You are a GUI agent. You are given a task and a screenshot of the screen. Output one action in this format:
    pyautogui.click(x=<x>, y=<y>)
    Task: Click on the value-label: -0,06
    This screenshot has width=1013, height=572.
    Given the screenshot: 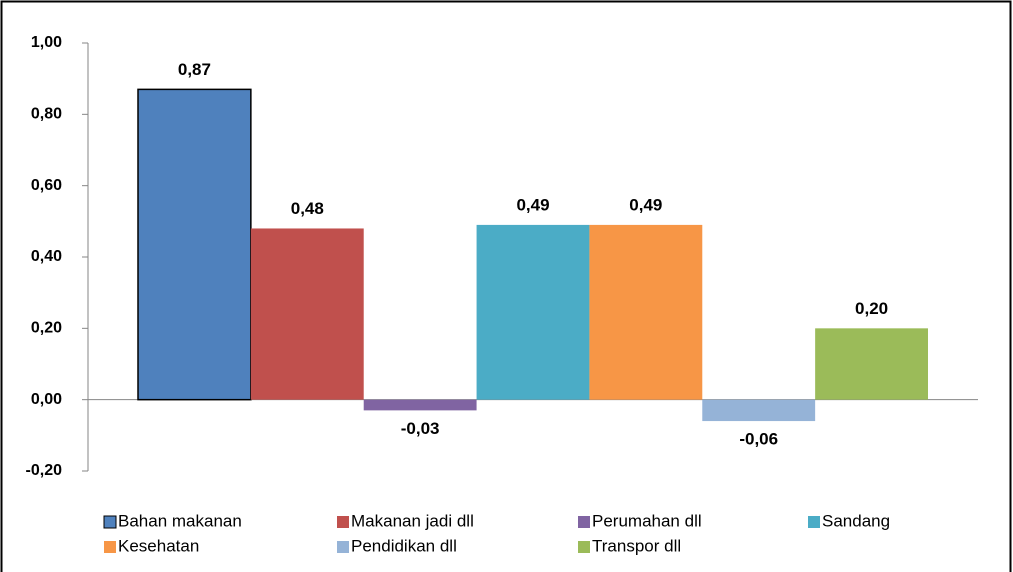 What is the action you would take?
    pyautogui.click(x=758, y=439)
    